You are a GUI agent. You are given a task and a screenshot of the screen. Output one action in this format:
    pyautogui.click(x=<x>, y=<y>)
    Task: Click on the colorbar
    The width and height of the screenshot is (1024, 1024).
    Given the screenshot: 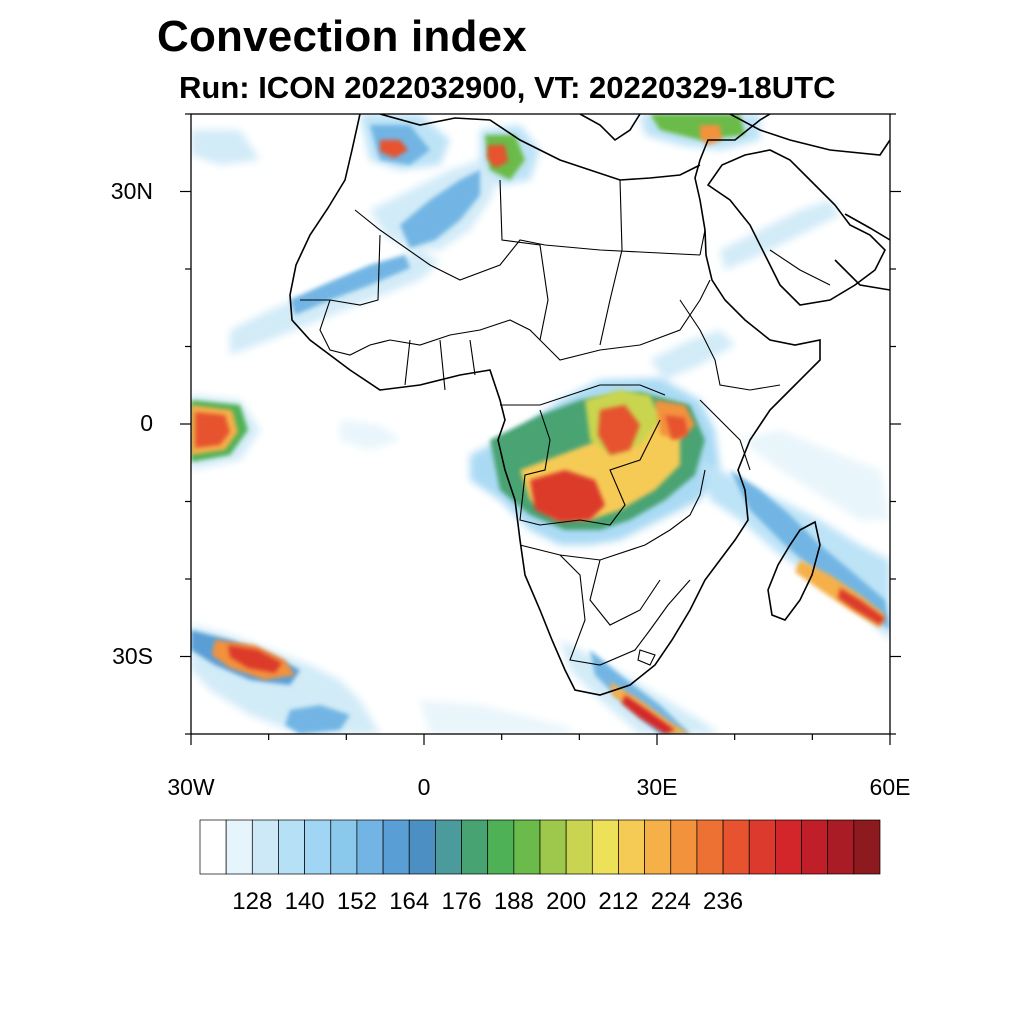 What is the action you would take?
    pyautogui.click(x=540, y=847)
    